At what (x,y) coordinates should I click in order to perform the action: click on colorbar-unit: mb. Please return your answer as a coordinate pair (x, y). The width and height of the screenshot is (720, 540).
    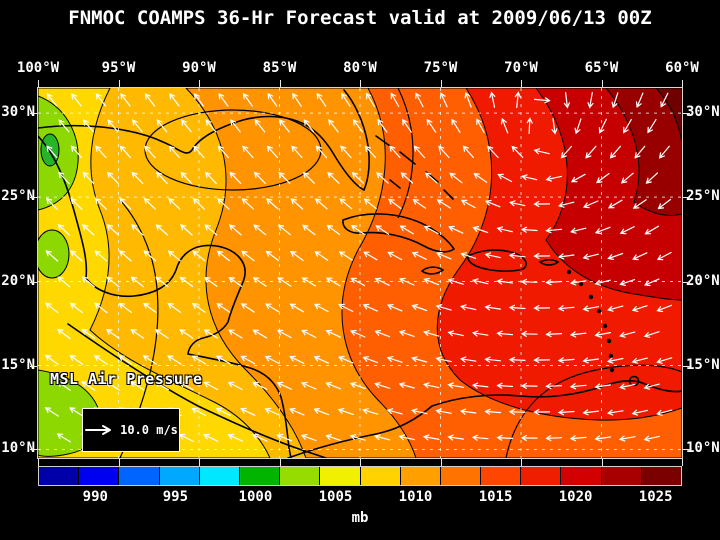
    Looking at the image, I should click on (360, 518).